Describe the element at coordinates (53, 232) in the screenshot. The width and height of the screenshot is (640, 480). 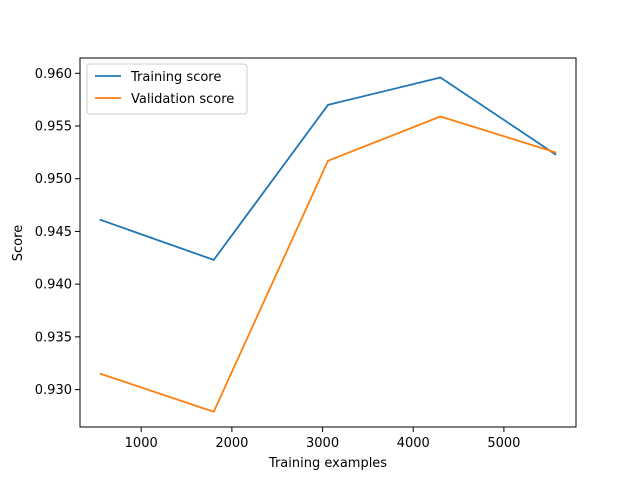
I see `y-tick-label-3: 0.945` at that location.